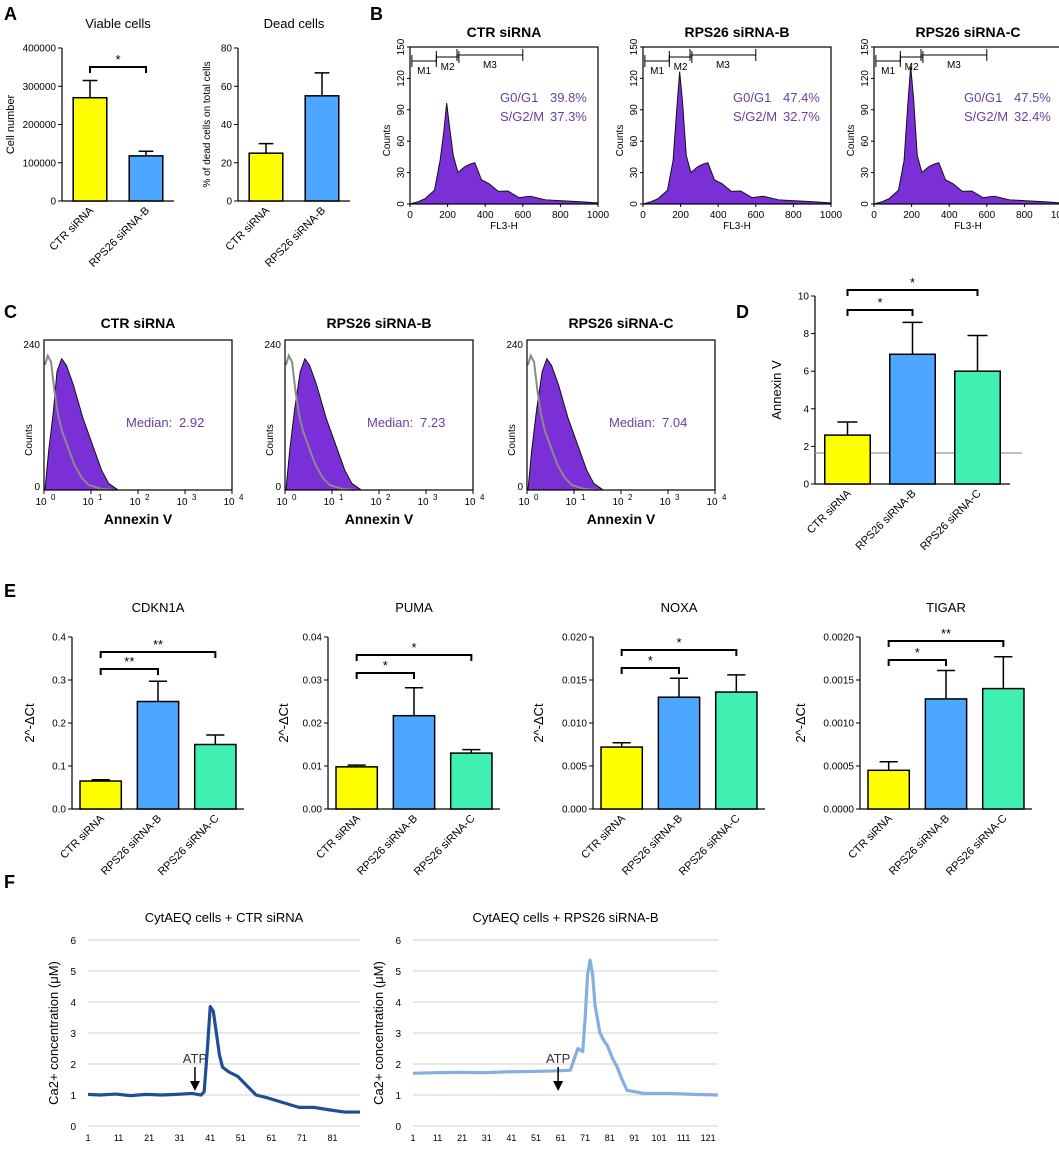 This screenshot has height=1149, width=1059. What do you see at coordinates (986, 116) in the screenshot?
I see `sg2m-label: S/G2/M` at bounding box center [986, 116].